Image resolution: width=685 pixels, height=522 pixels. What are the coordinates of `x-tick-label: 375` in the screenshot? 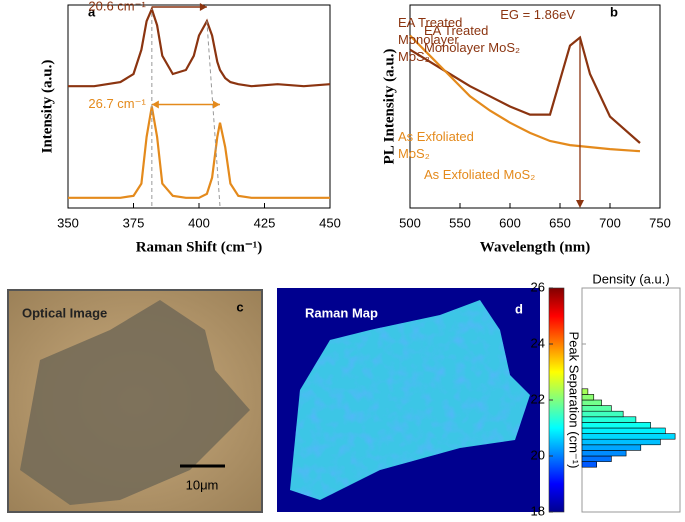 It's located at (134, 222).